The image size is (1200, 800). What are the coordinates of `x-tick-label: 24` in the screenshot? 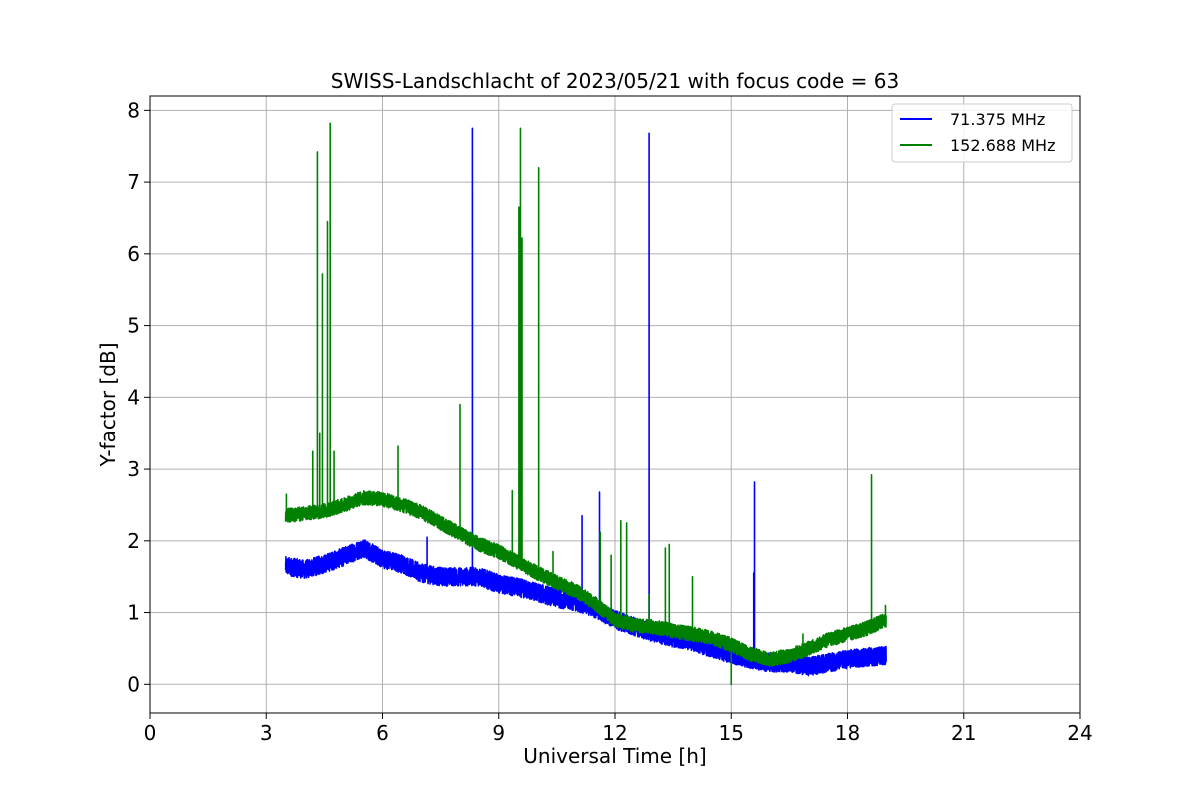 It's located at (1079, 733).